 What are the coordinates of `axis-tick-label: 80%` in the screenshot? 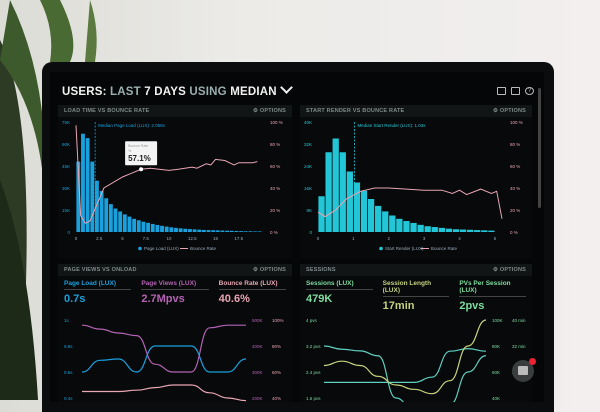 It's located at (276, 346).